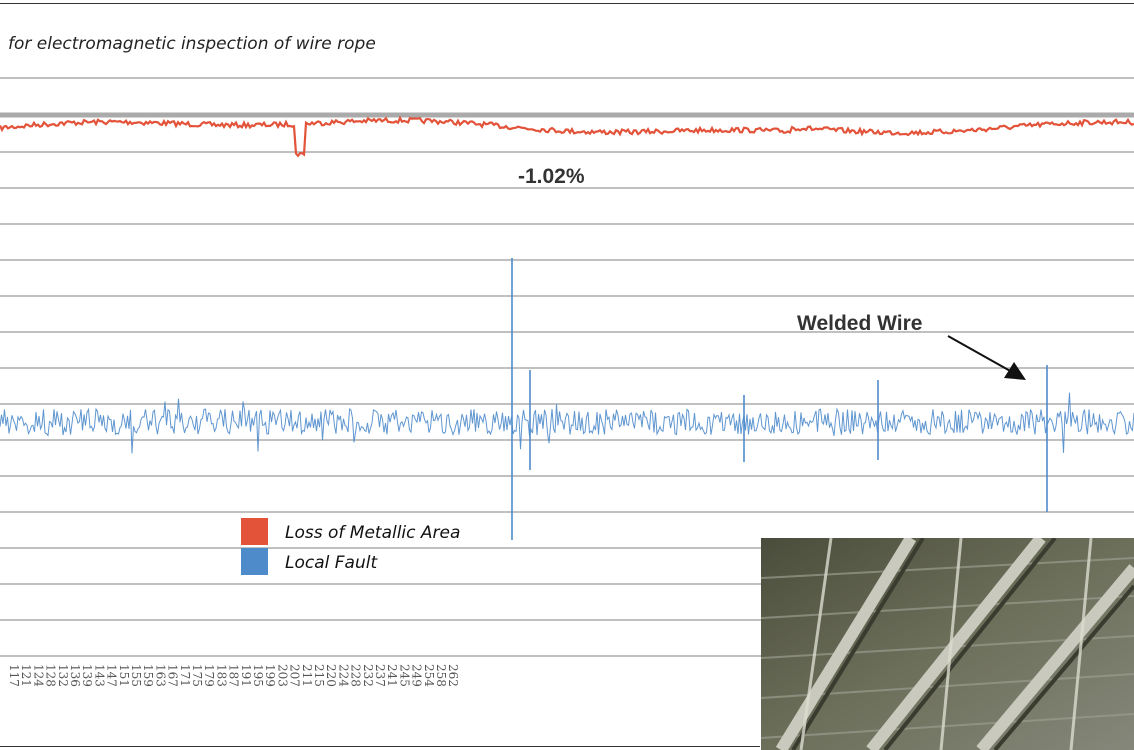  What do you see at coordinates (356, 675) in the screenshot?
I see `x-tick-label: 228` at bounding box center [356, 675].